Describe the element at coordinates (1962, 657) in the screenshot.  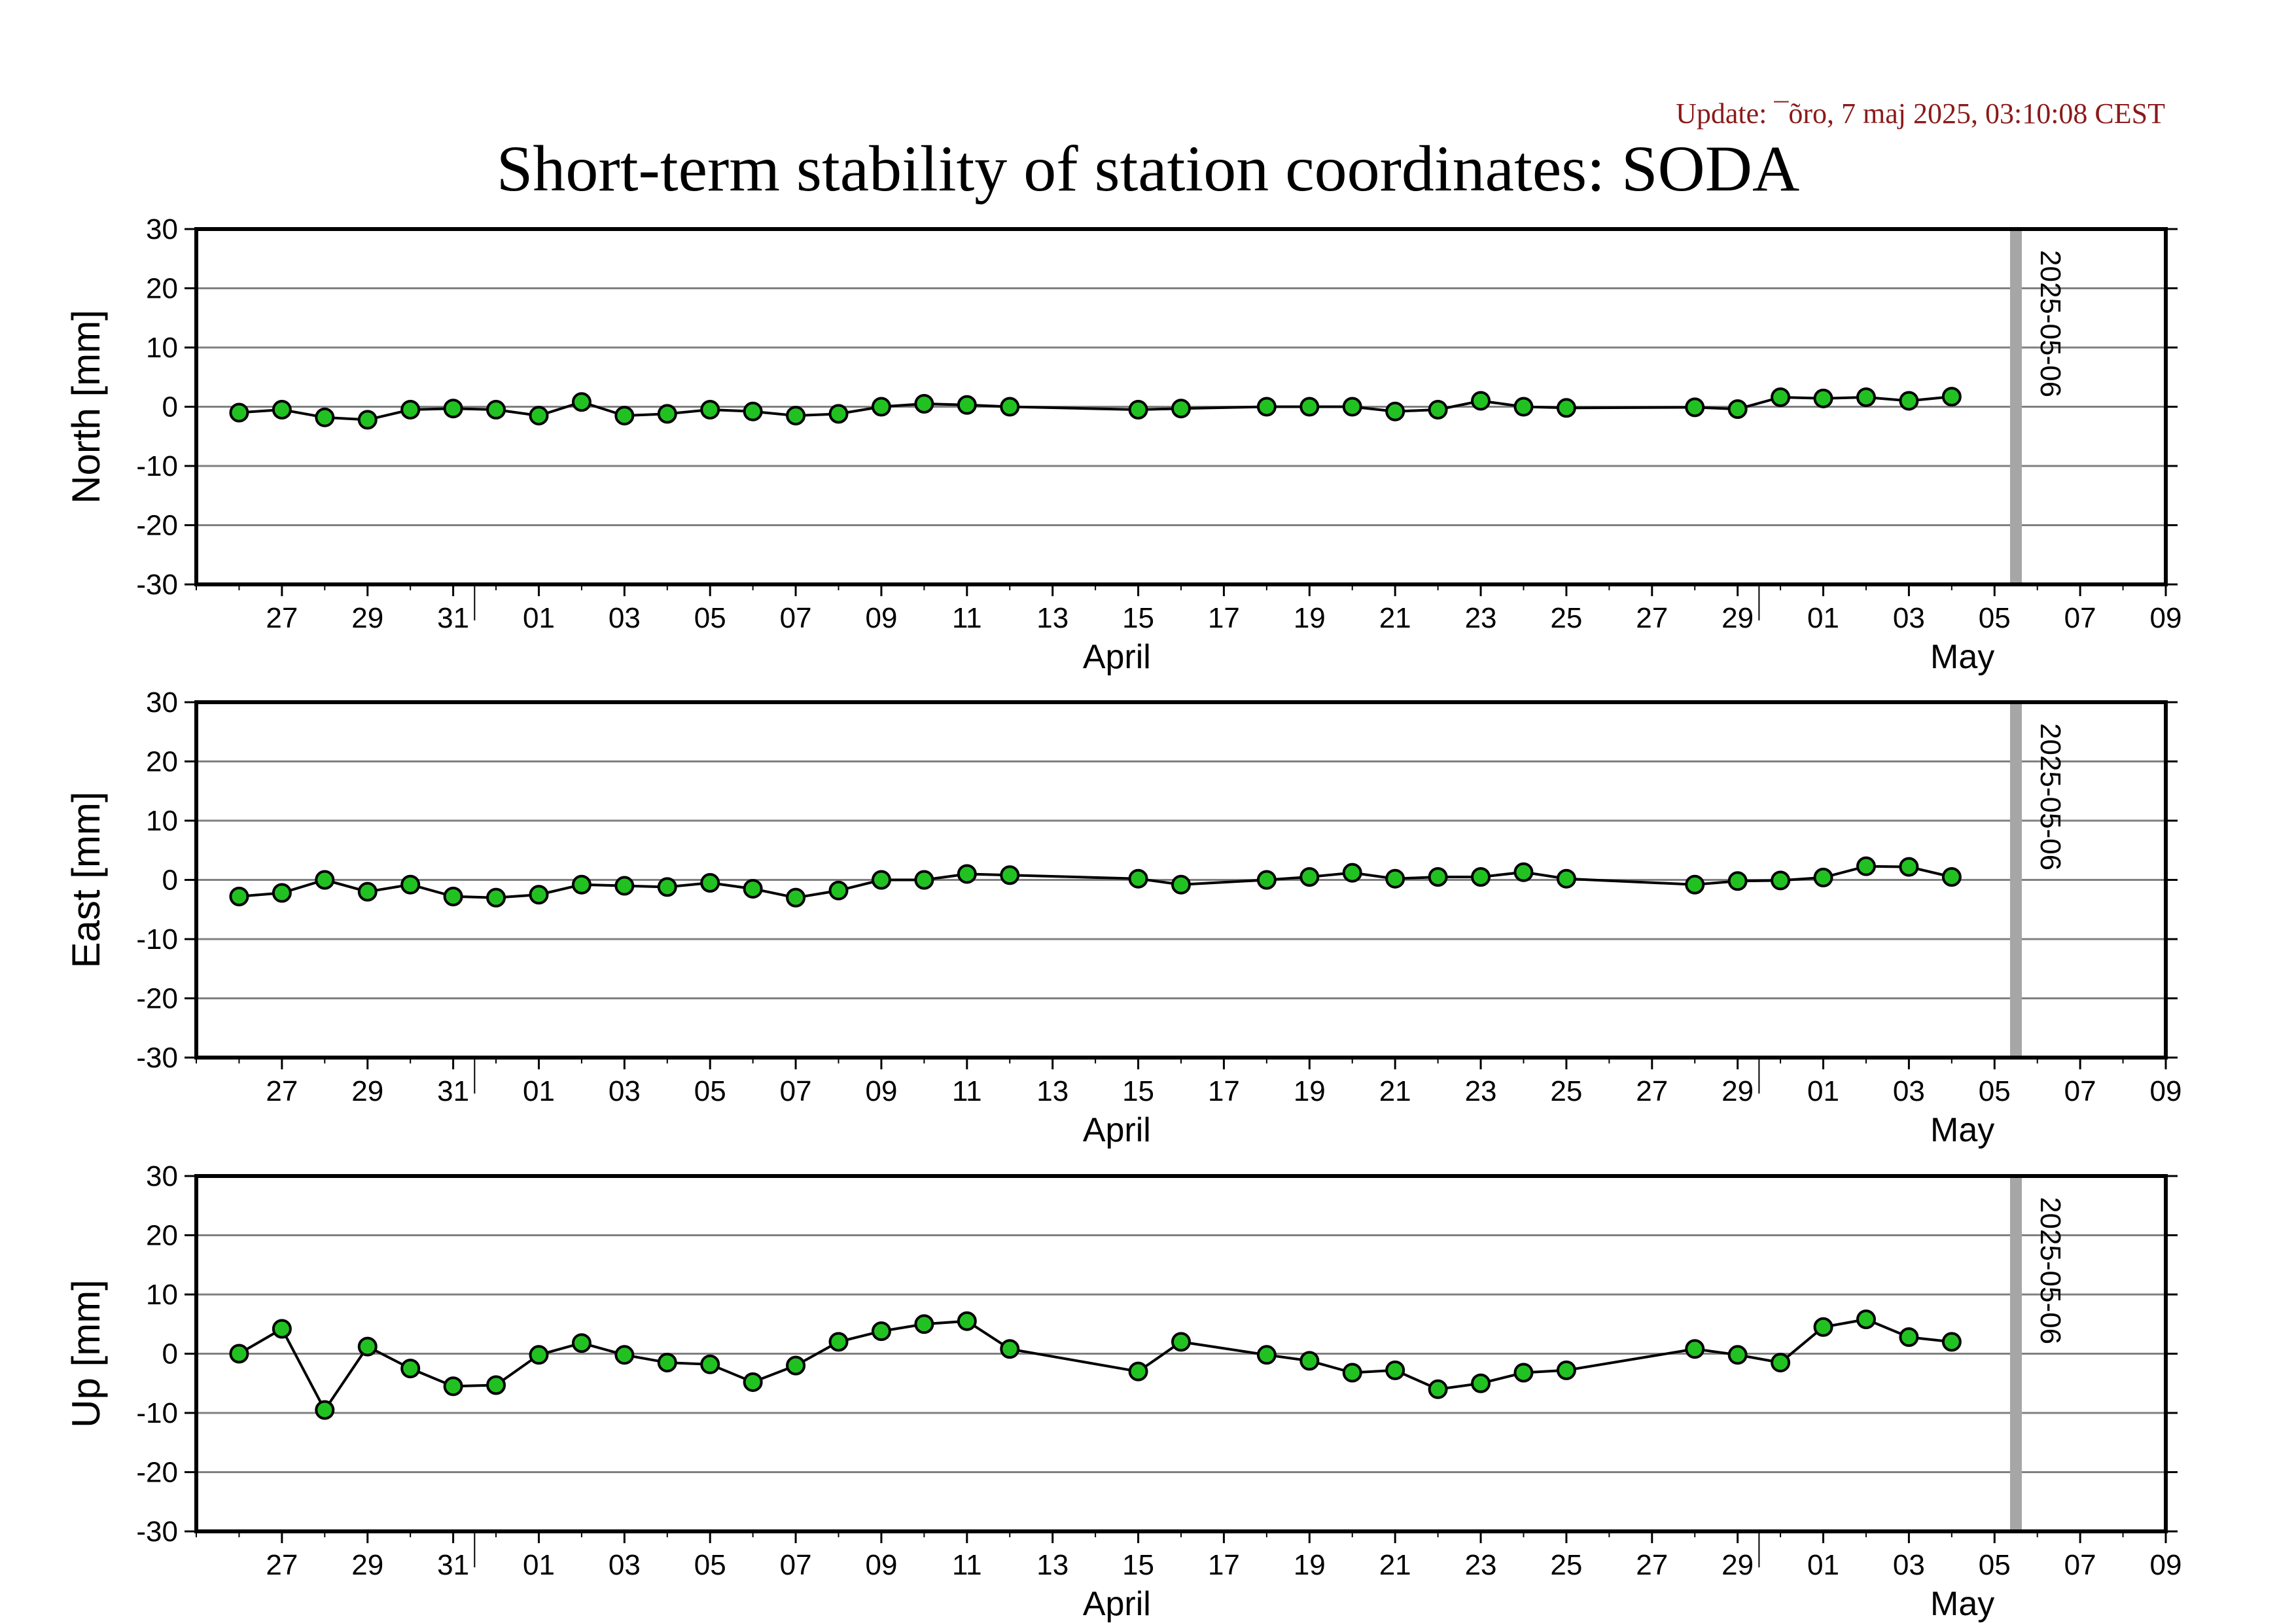
I see `month-label-may: May` at that location.